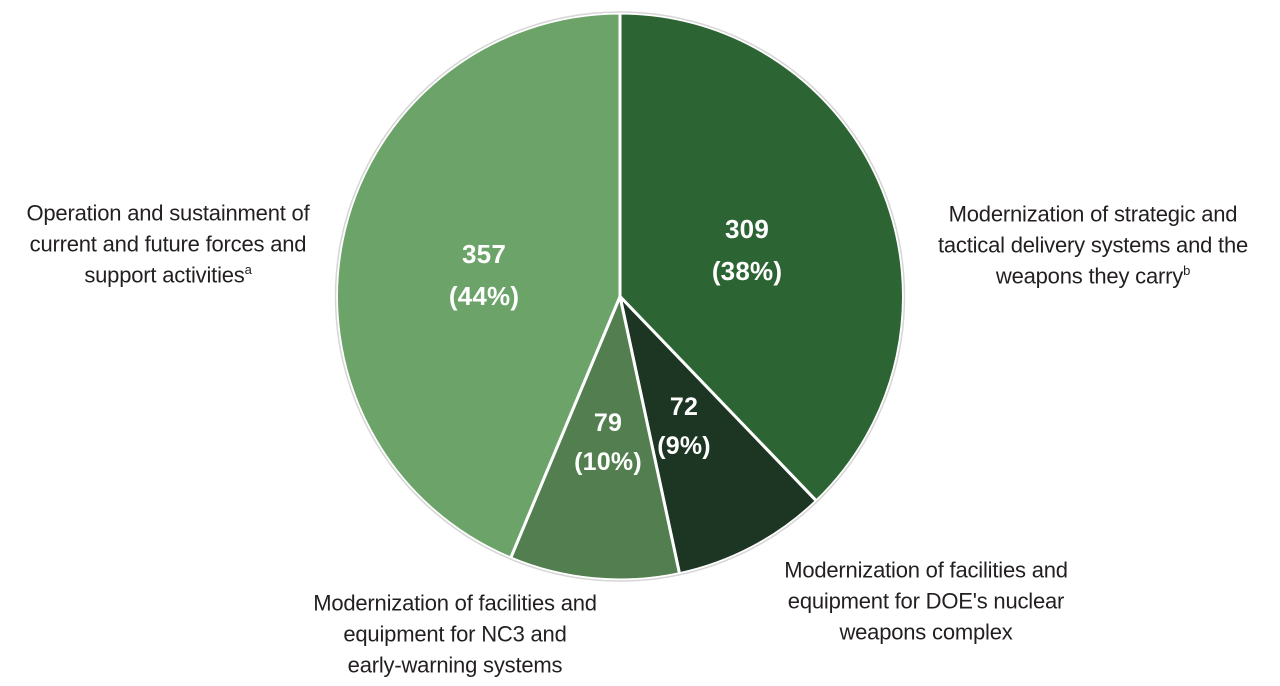  What do you see at coordinates (608, 462) in the screenshot?
I see `slice-percent: (10%)` at bounding box center [608, 462].